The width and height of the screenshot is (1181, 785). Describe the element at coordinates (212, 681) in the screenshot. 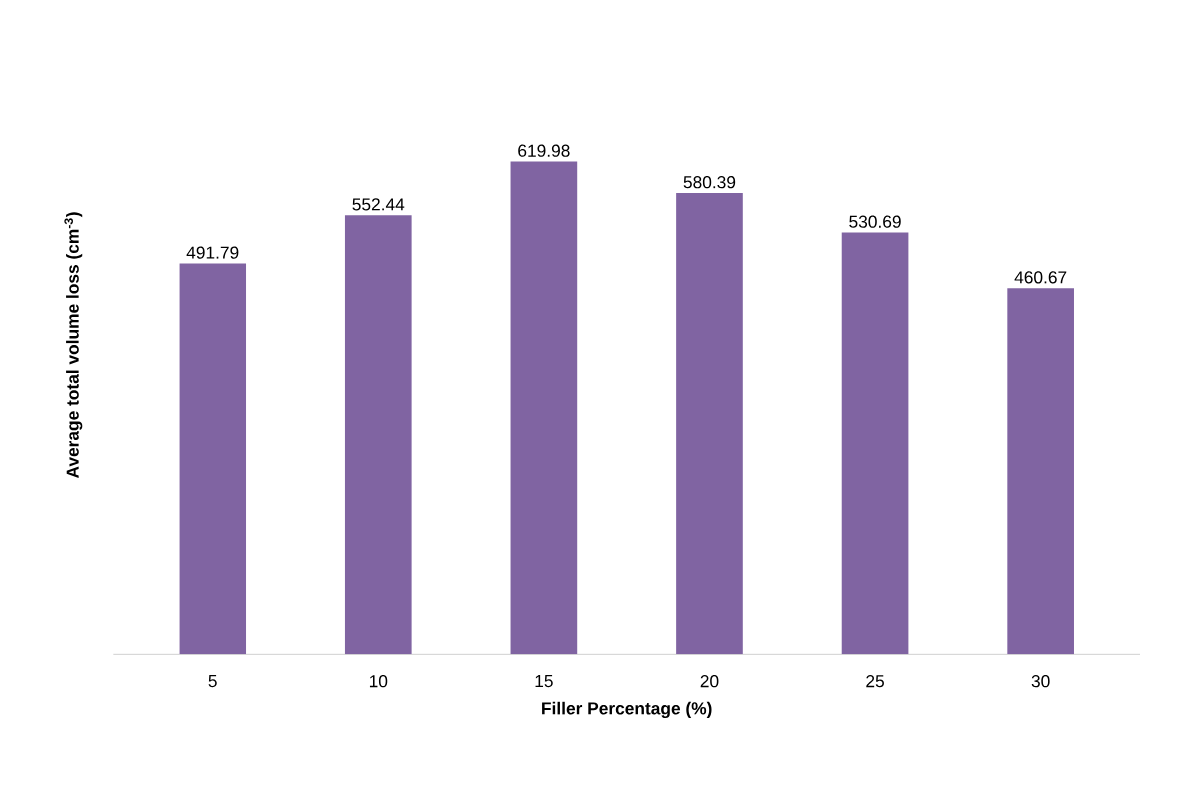

I see `x-tick-label: 5` at that location.